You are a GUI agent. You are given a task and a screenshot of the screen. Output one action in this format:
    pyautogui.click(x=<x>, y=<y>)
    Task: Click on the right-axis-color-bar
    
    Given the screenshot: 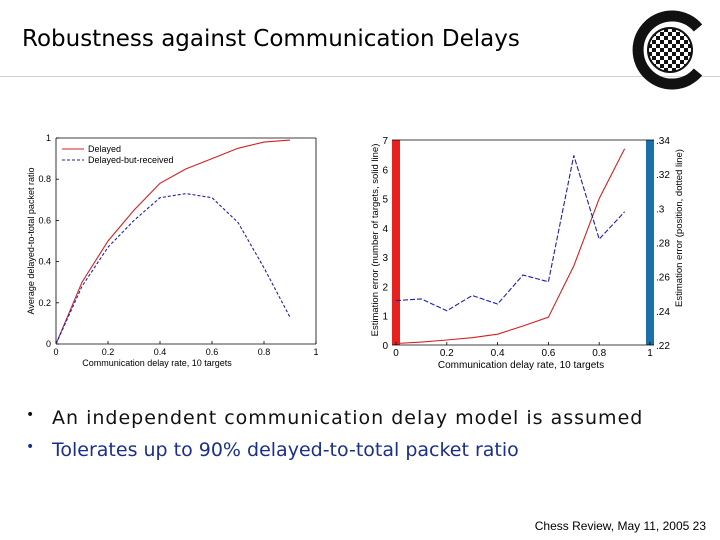 What is the action you would take?
    pyautogui.click(x=650, y=242)
    